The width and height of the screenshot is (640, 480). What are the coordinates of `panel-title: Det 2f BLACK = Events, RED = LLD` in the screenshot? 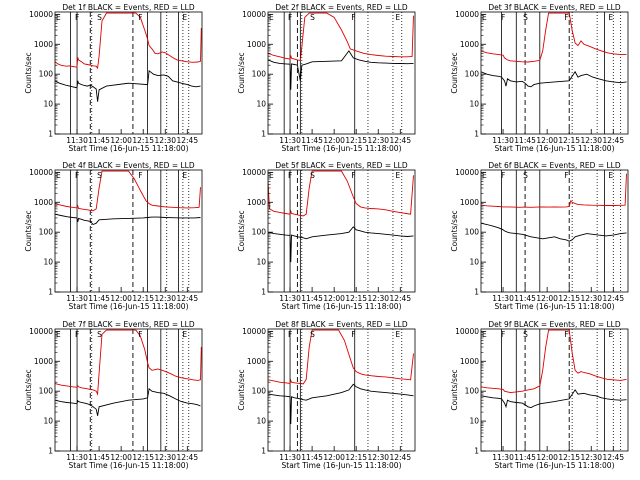 It's located at (341, 7).